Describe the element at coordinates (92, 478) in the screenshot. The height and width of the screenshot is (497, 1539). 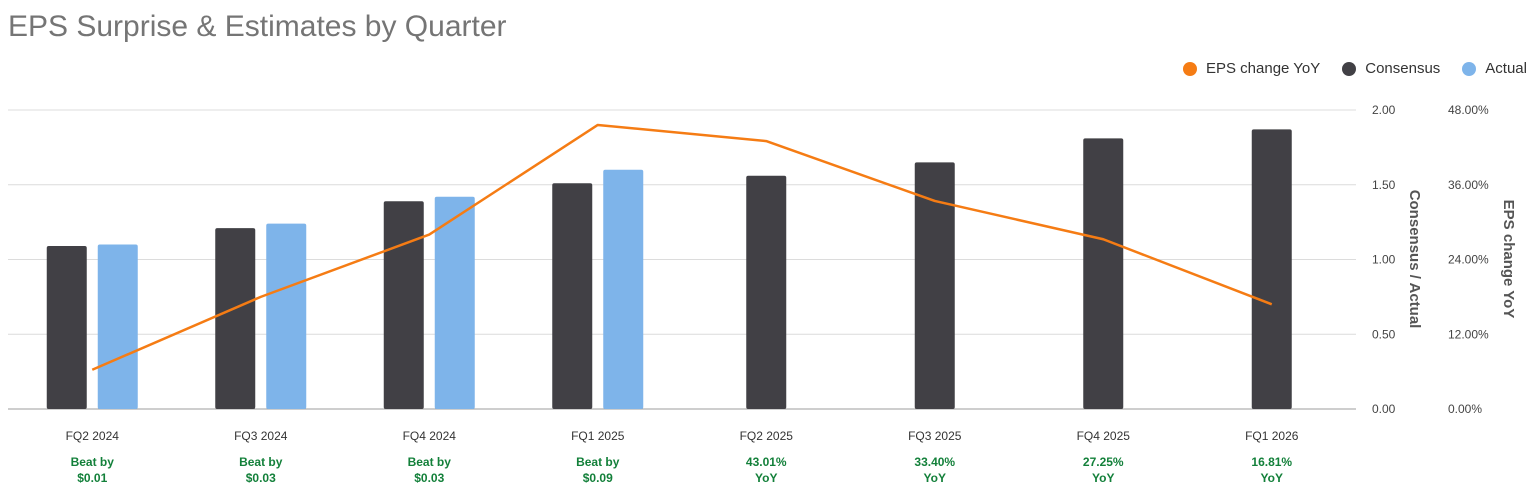
I see `annotation-line2: $0.01` at that location.